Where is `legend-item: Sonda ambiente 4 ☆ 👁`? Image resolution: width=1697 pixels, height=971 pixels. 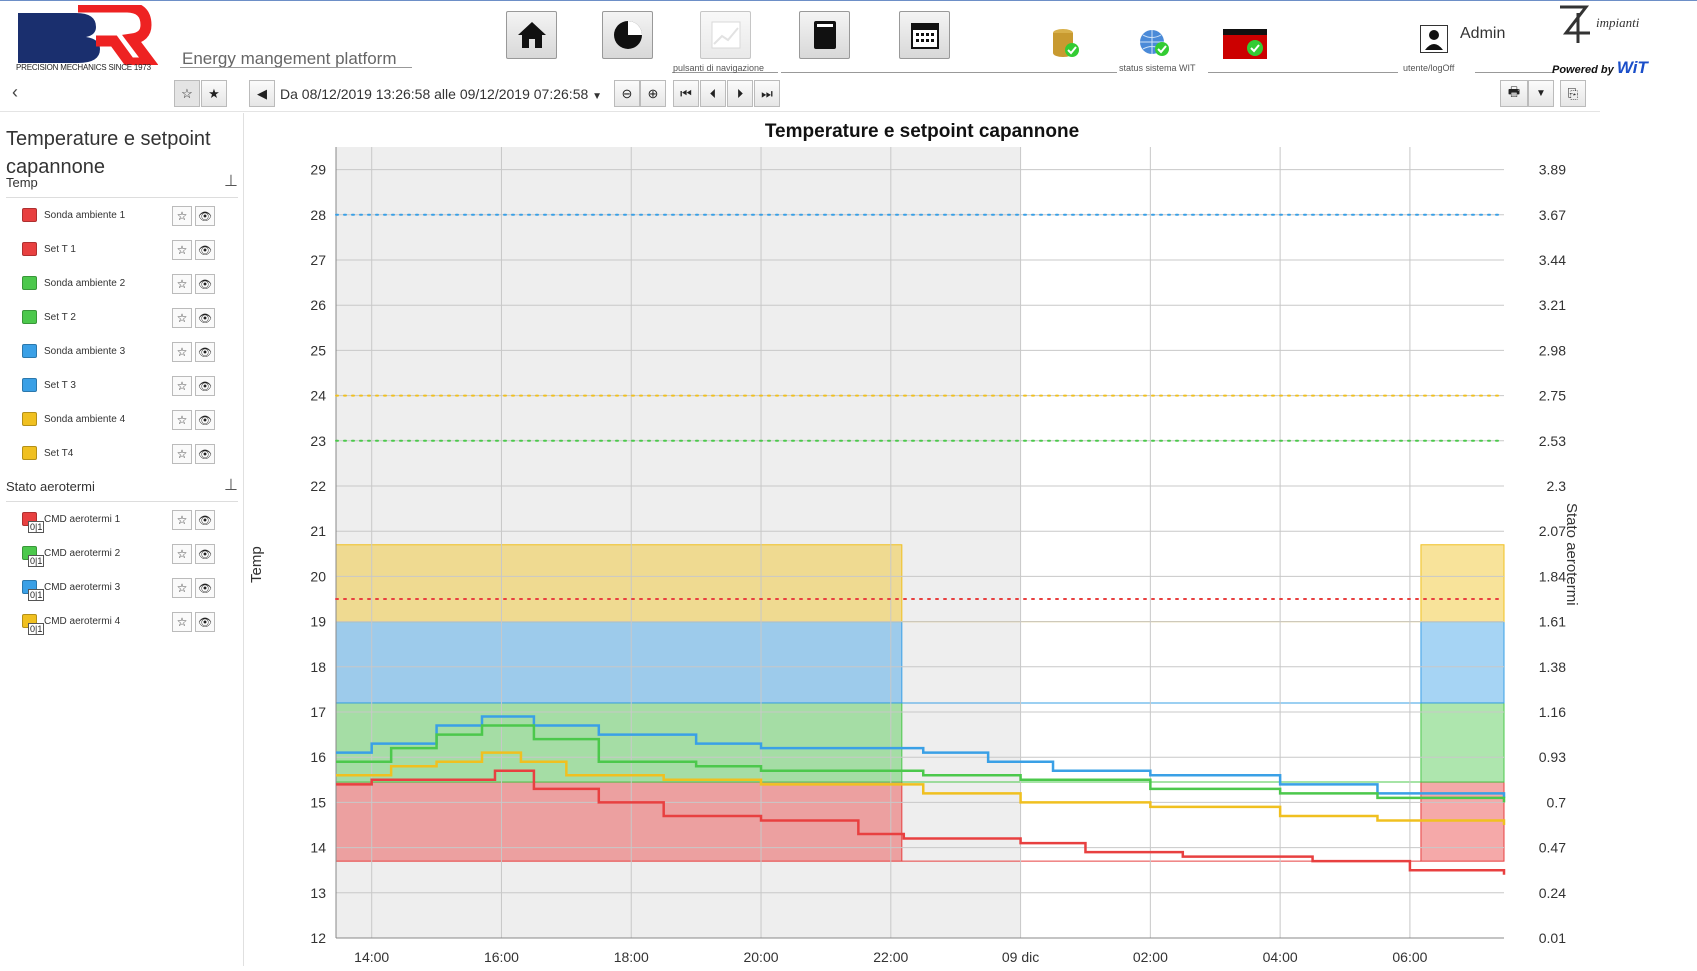 legend-item: Sonda ambiente 4 ☆ 👁 is located at coordinates (120, 420).